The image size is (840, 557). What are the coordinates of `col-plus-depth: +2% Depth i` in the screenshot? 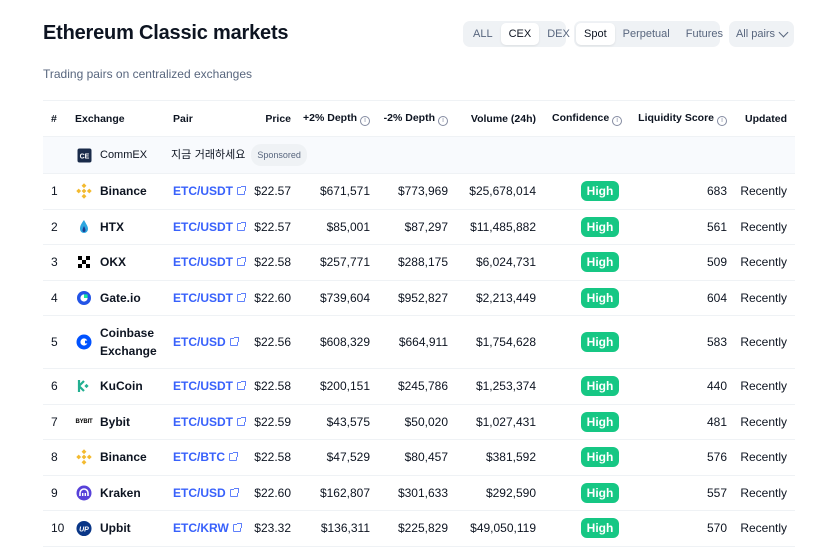 It's located at (336, 119).